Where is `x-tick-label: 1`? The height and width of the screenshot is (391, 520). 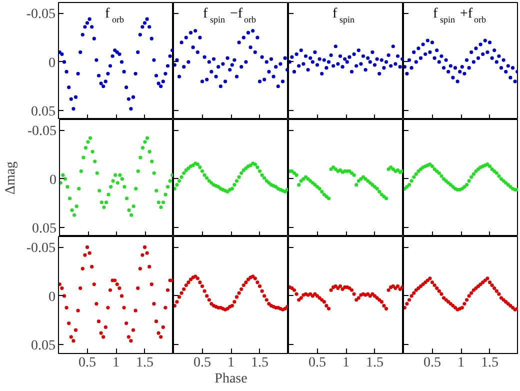
x-tick-label: 1 is located at coordinates (346, 363).